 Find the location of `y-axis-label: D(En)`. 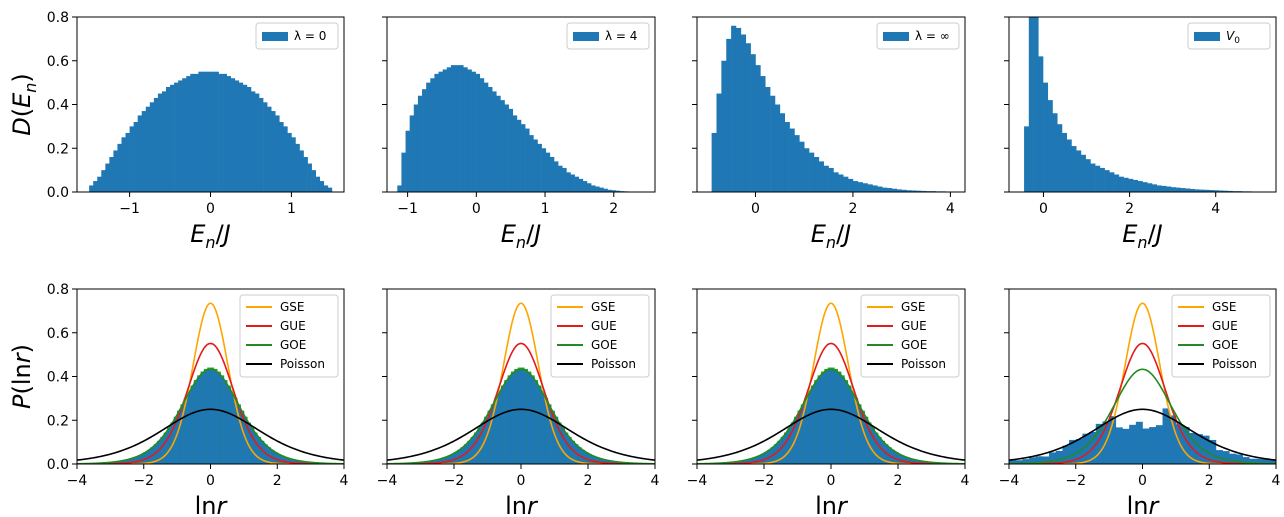

y-axis-label: D(En) is located at coordinates (24, 104).